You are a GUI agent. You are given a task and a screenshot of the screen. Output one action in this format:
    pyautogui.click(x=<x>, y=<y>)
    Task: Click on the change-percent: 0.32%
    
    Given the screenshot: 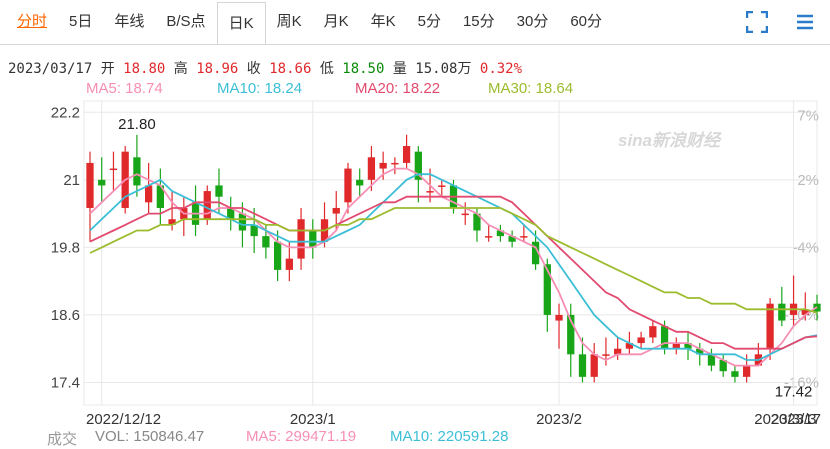 What is the action you would take?
    pyautogui.click(x=501, y=69)
    